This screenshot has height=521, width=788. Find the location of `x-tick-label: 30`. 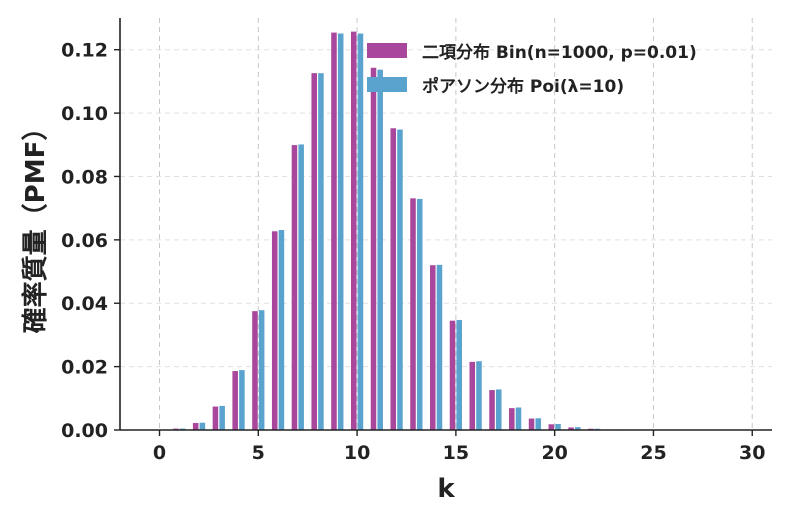

x-tick-label: 30 is located at coordinates (752, 453).